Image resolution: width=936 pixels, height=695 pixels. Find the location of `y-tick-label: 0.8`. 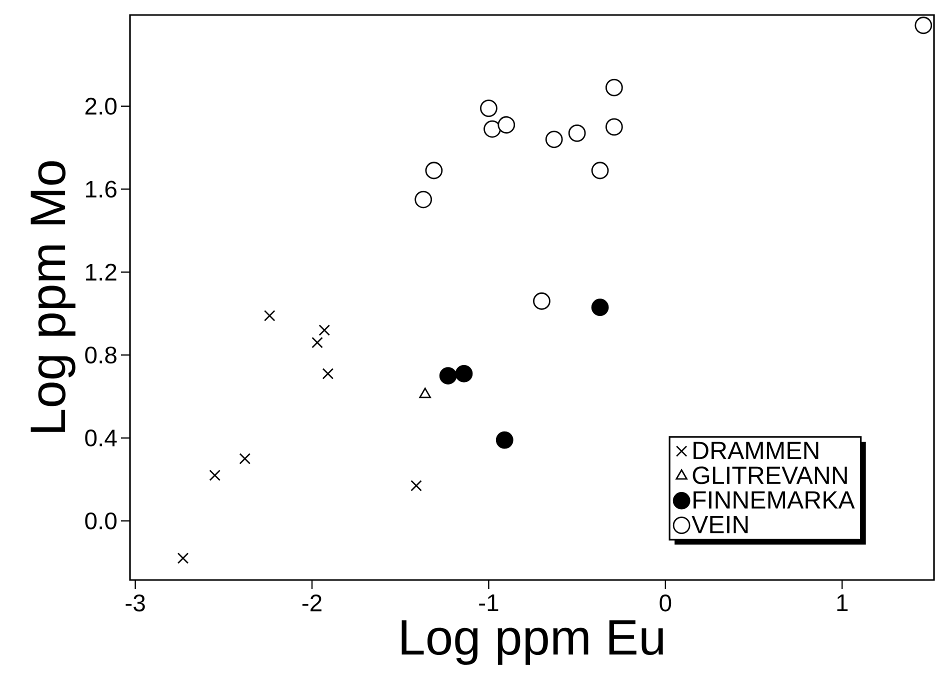

y-tick-label: 0.8 is located at coordinates (100, 355).